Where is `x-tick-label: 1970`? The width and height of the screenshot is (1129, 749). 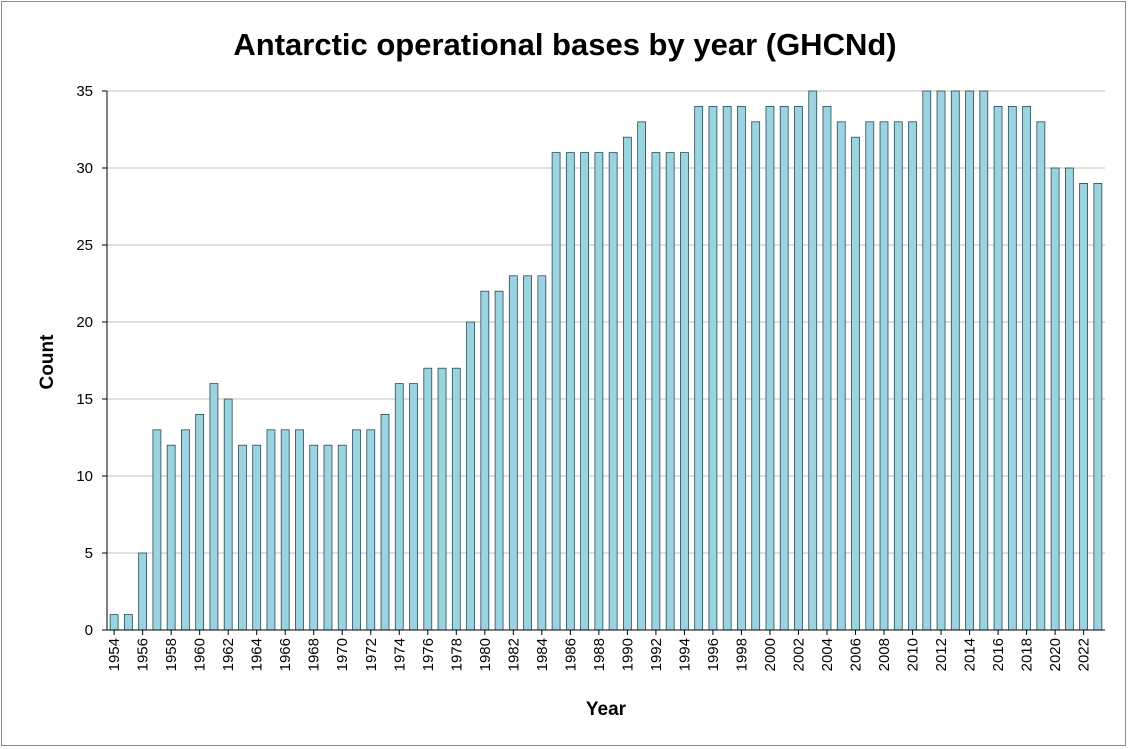
x-tick-label: 1970 is located at coordinates (342, 654).